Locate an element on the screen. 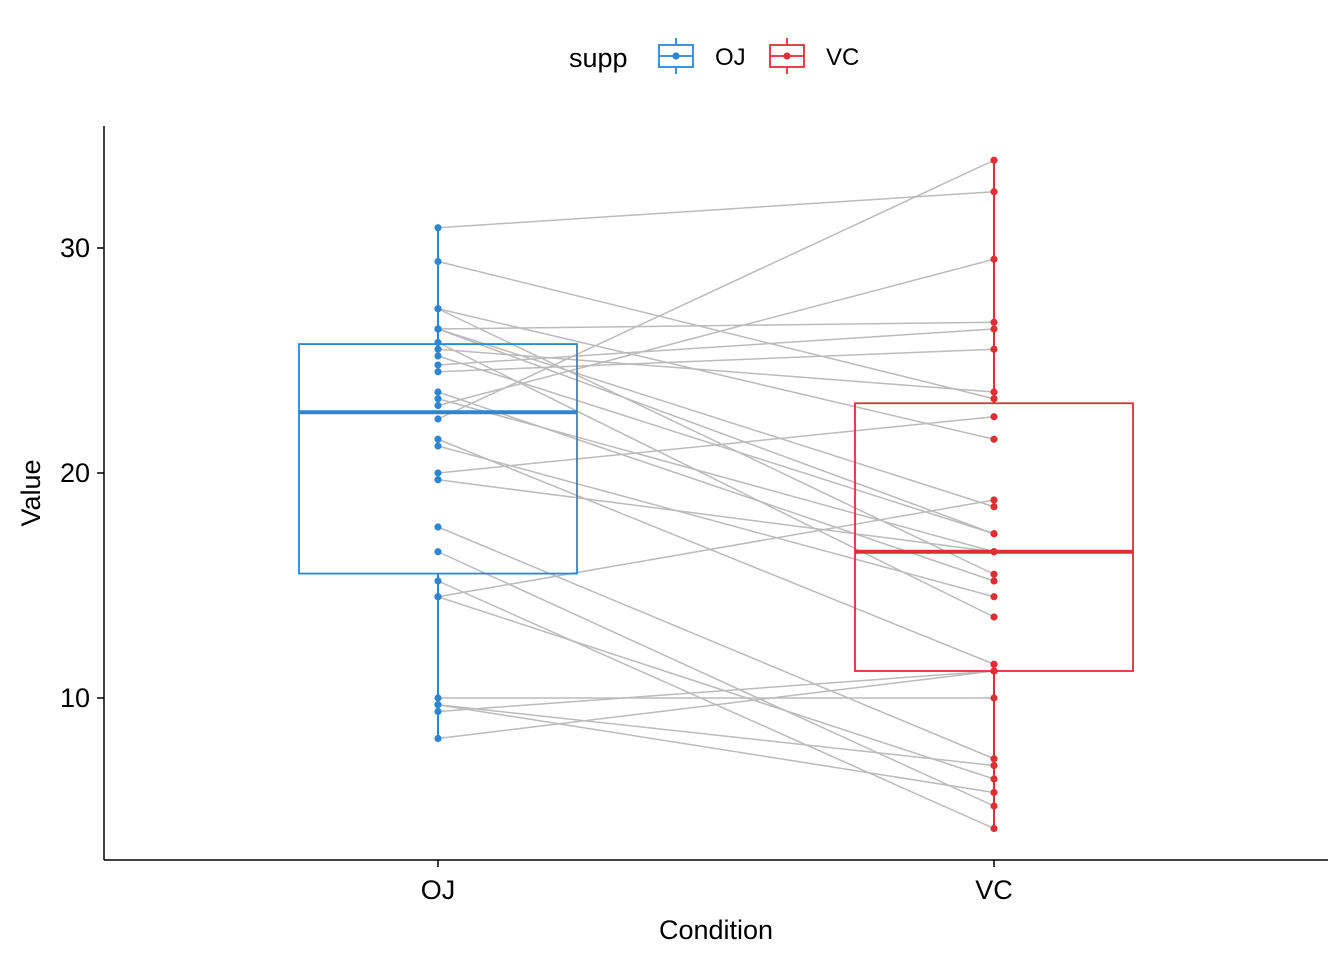 Image resolution: width=1344 pixels, height=965 pixels. y-tick-label: 10 is located at coordinates (75, 698).